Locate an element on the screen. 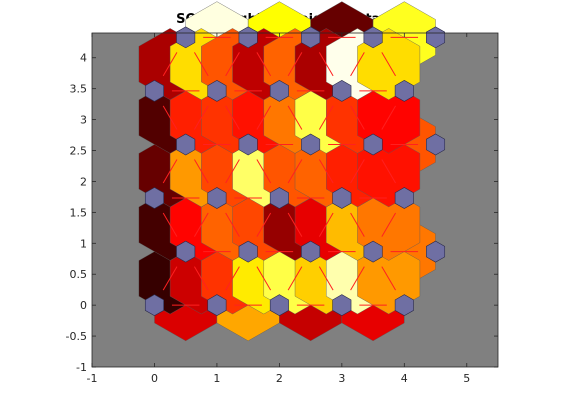  y-tick-label: 2.5 is located at coordinates (79, 151).